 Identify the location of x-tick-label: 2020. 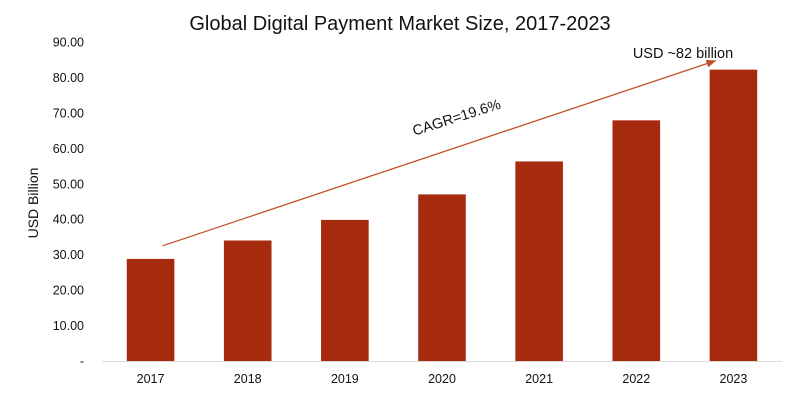
(442, 379).